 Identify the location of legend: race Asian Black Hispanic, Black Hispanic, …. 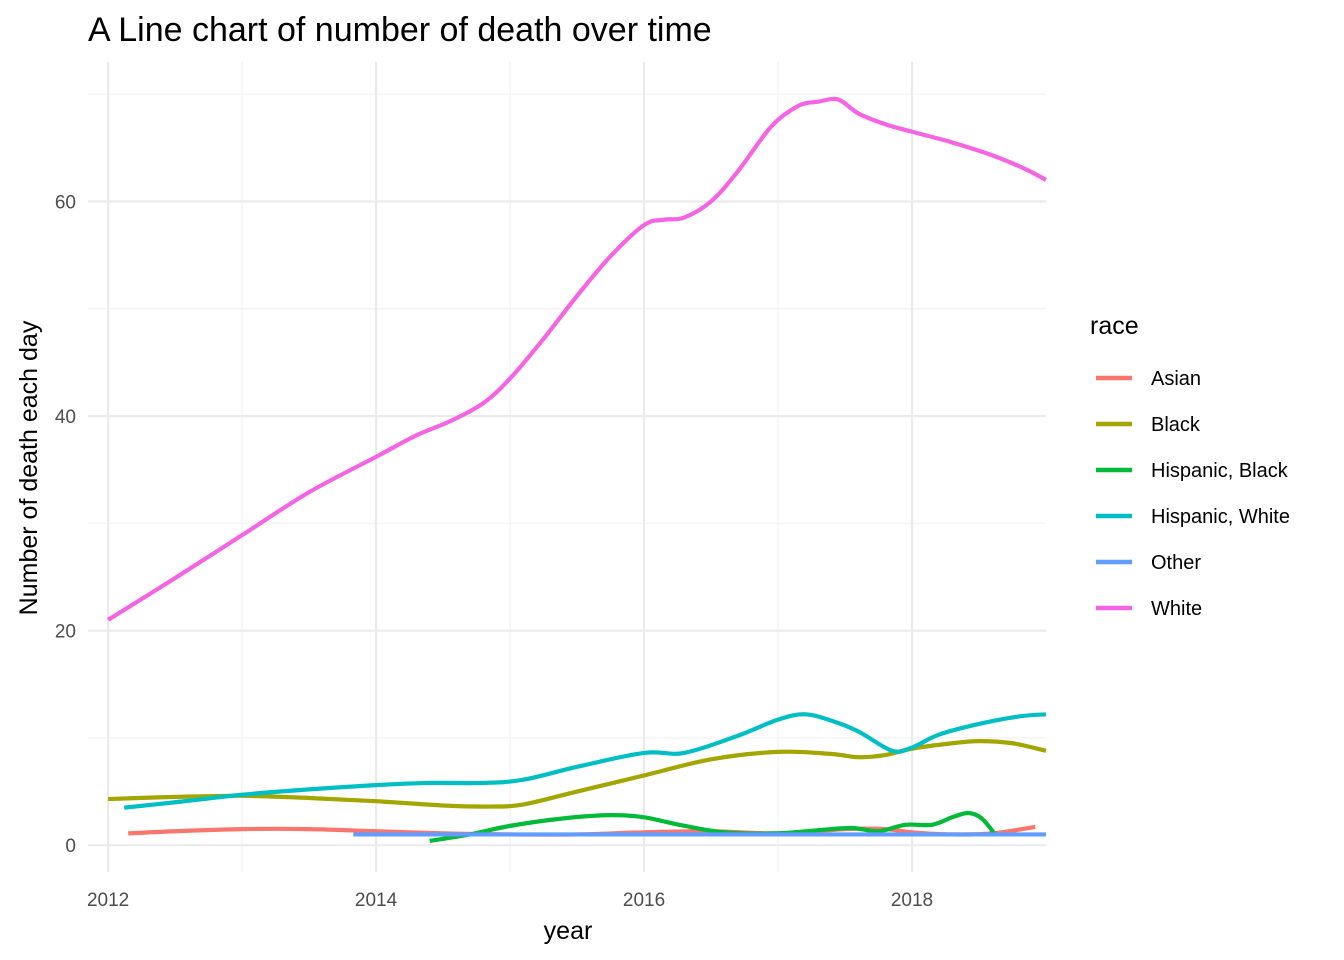
(1190, 466).